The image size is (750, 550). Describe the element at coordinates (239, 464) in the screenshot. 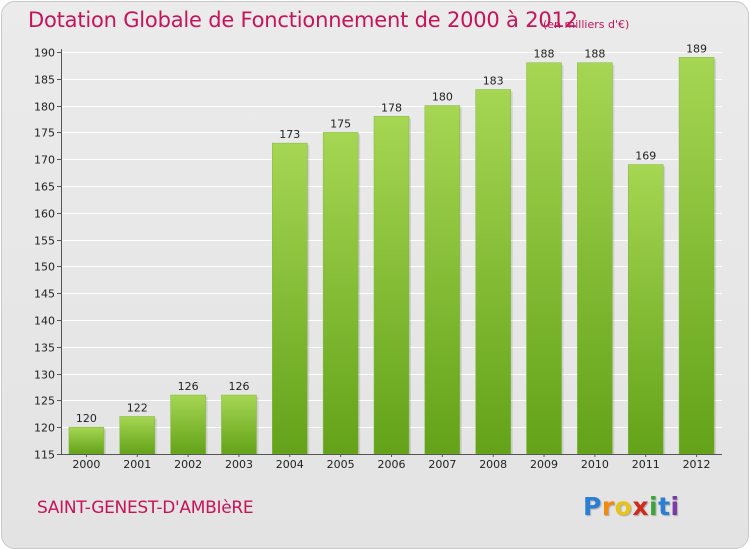

I see `x-tick-label: 2003` at that location.